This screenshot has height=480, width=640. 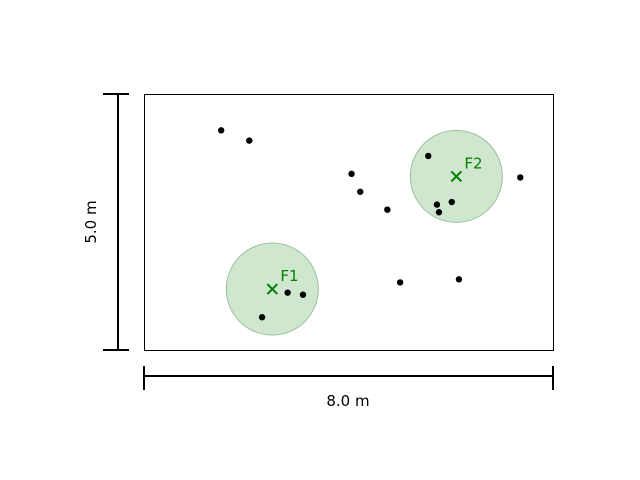 I want to click on width-dimension-label: 8.0 m, so click(x=347, y=401).